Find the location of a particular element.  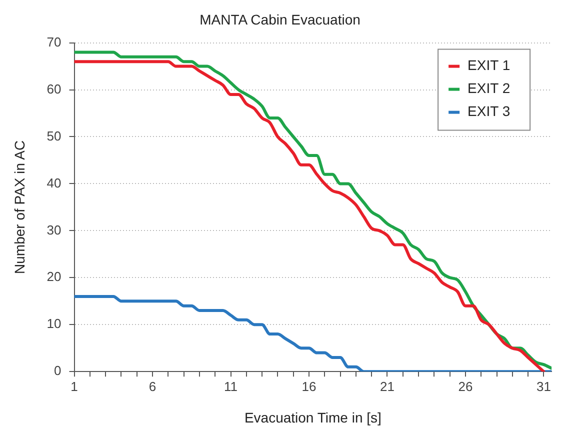

x-axis-title: Evacuation Time in [s] is located at coordinates (313, 417).